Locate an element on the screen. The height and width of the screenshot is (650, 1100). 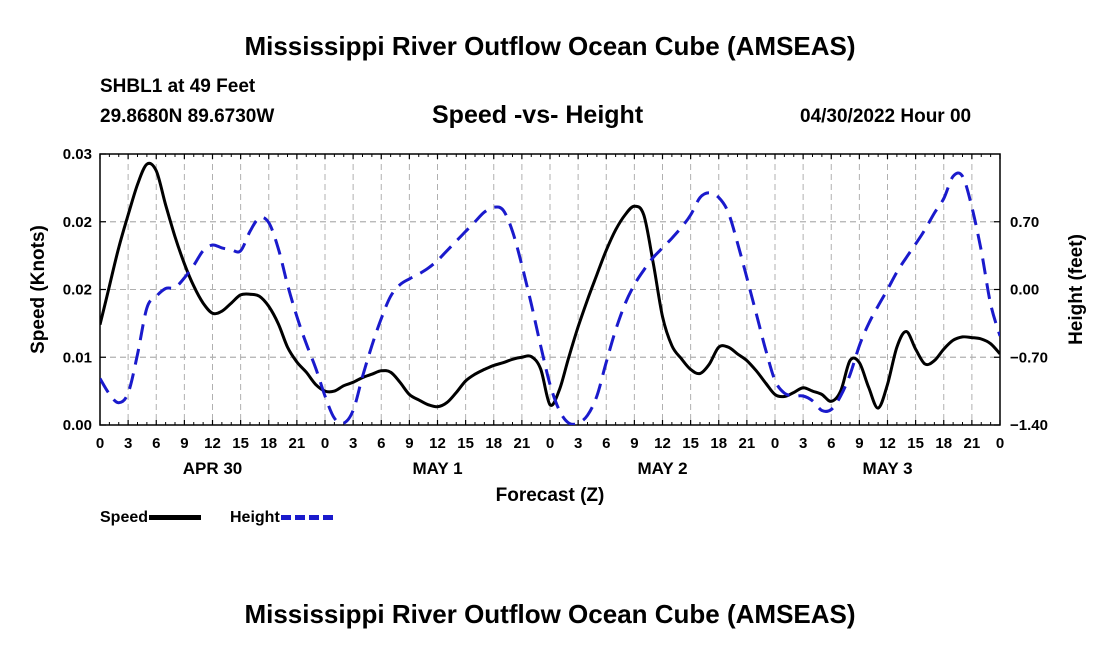
x-axis-title: Forecast (Z) is located at coordinates (550, 495).